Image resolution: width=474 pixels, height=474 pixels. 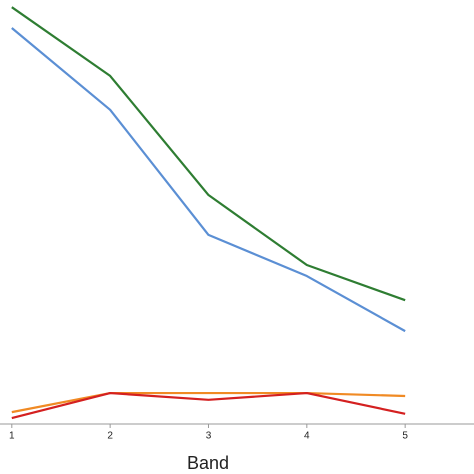 What do you see at coordinates (405, 436) in the screenshot?
I see `x-tick-label: 5` at bounding box center [405, 436].